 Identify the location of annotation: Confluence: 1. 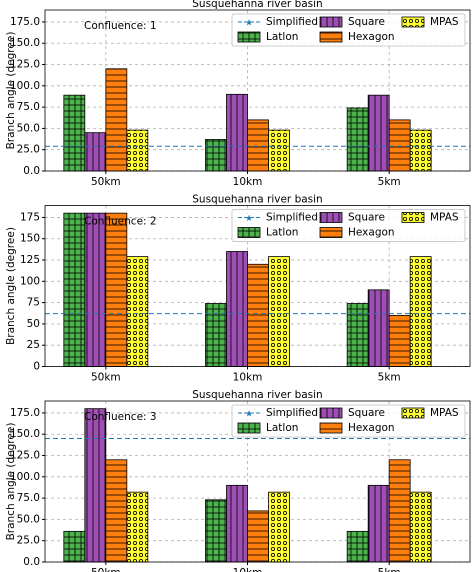
(120, 26).